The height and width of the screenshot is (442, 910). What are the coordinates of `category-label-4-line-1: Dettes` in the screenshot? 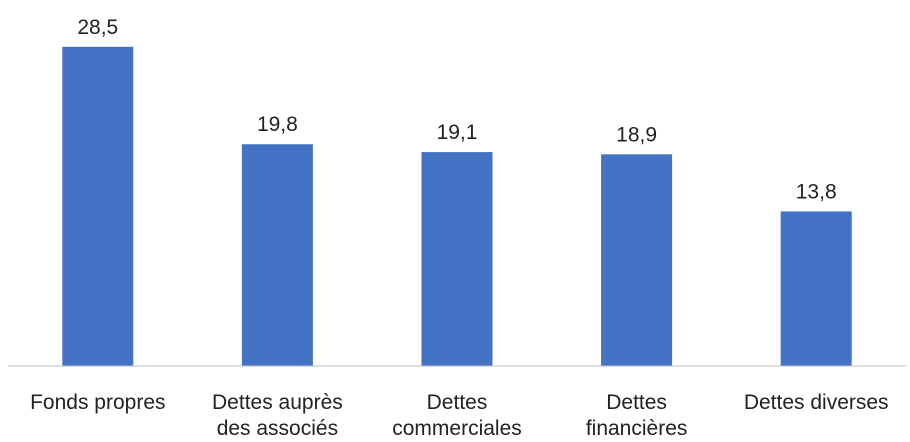 It's located at (636, 402).